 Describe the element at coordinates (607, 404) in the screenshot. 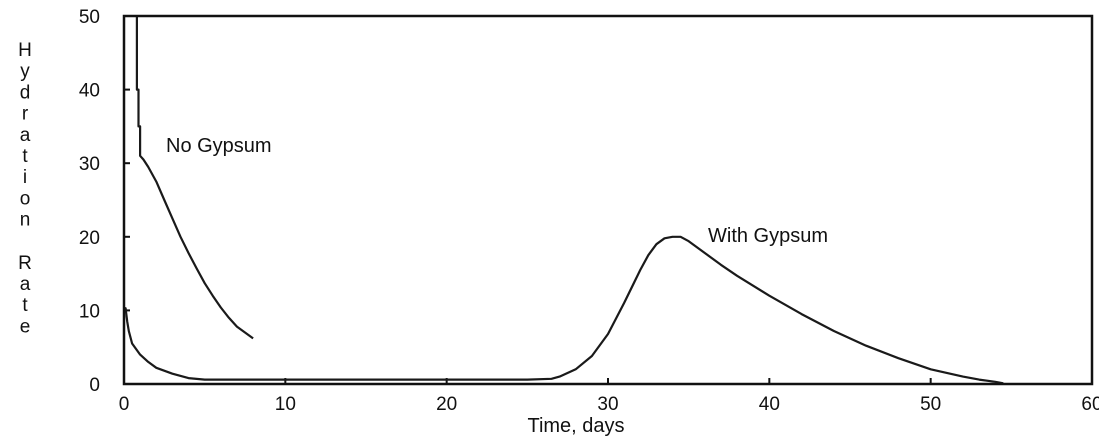

I see `x-tick-label-3: 30` at that location.